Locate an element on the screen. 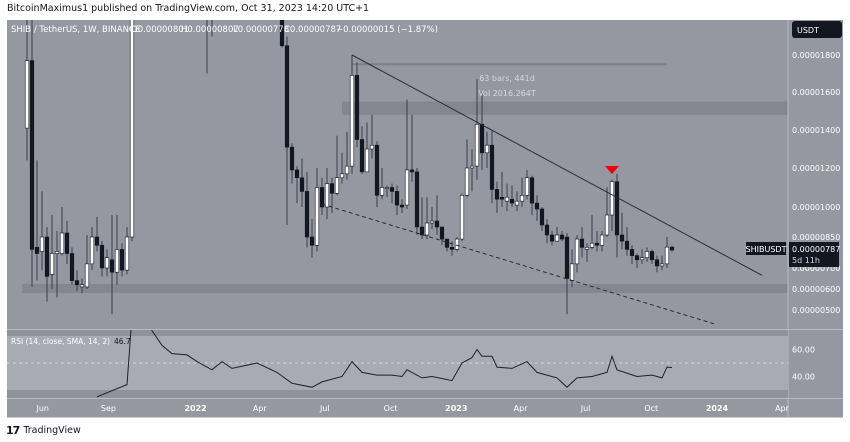 The width and height of the screenshot is (850, 442). bar-countdown: 5d 11h is located at coordinates (806, 260).